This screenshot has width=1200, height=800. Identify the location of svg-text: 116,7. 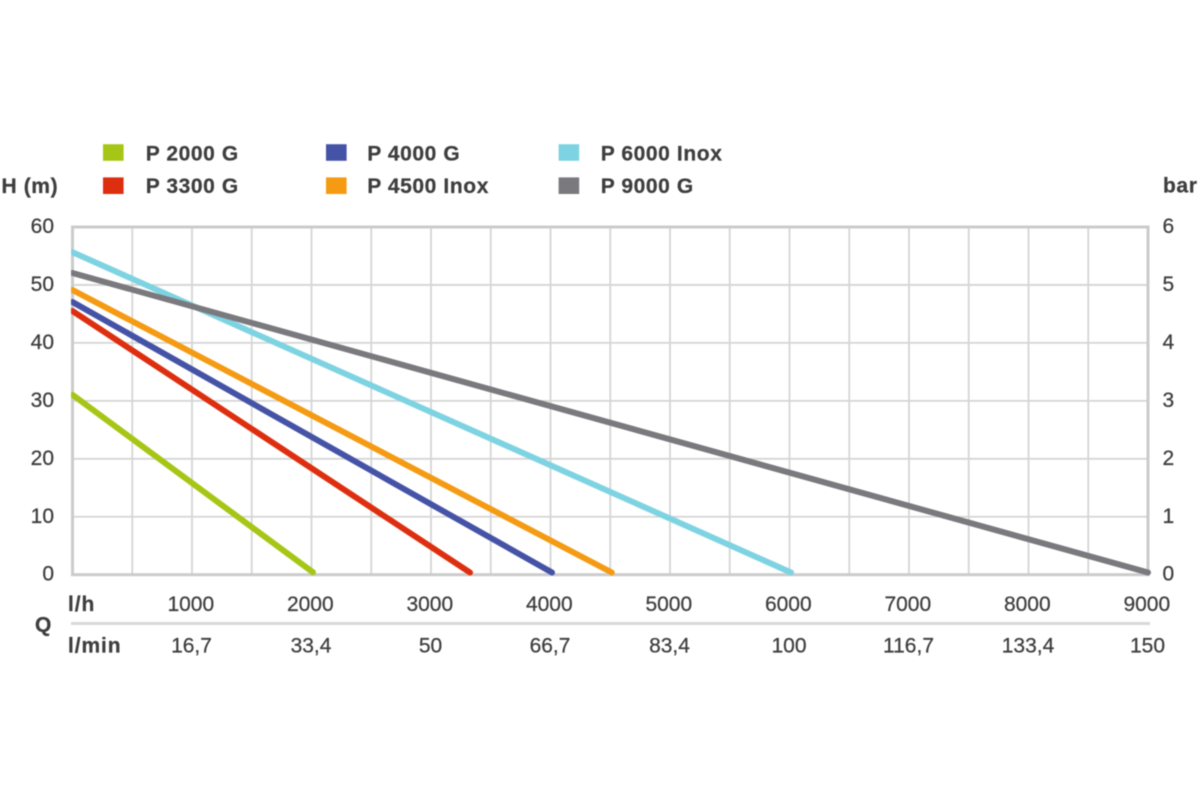
(908, 646).